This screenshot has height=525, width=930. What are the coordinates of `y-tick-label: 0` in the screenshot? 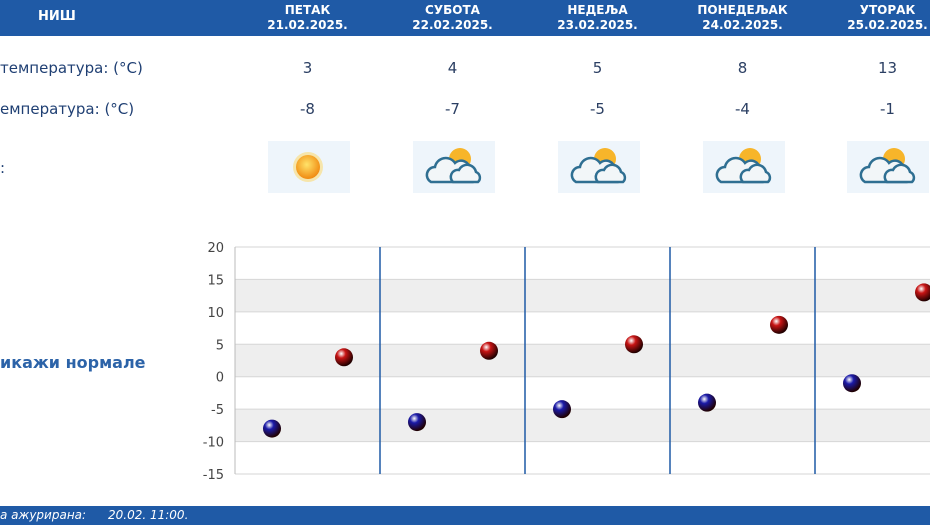 It's located at (220, 378).